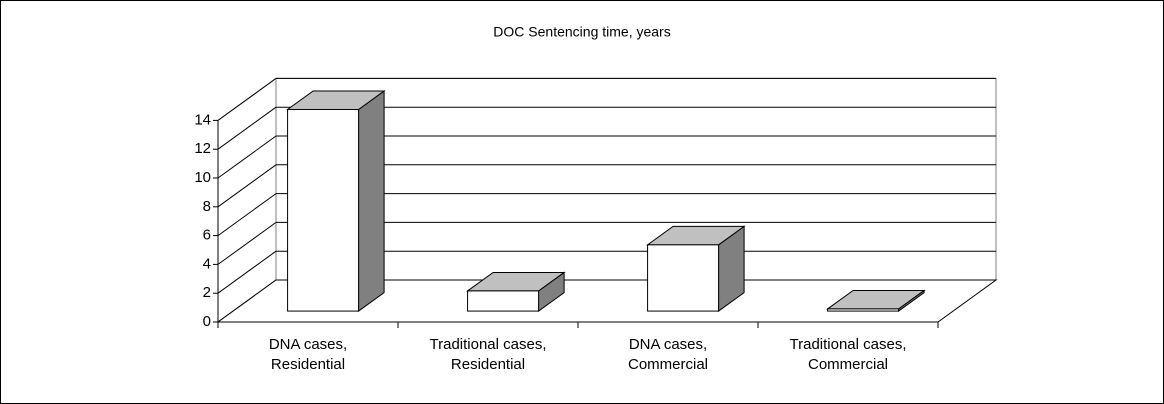 The width and height of the screenshot is (1164, 404). I want to click on x-tick-label: Traditional cases, Residential, so click(488, 354).